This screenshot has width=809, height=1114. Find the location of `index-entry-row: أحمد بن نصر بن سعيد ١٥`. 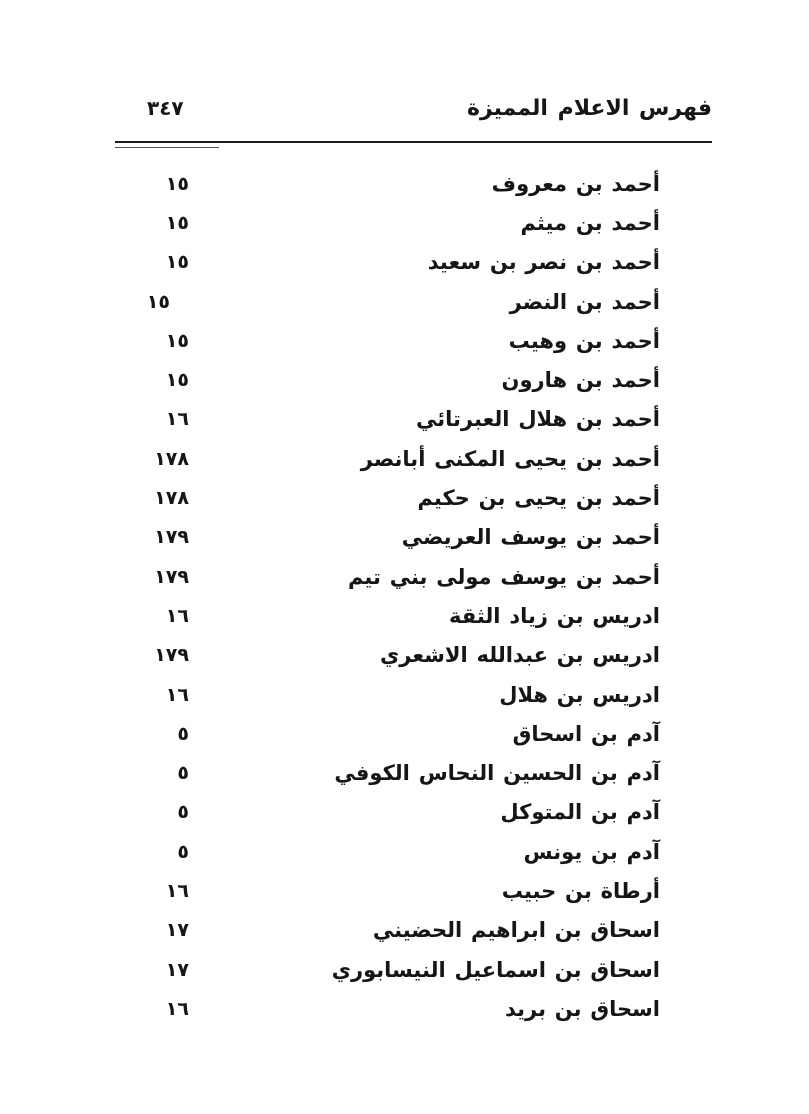

index-entry-row: أحمد بن نصر بن سعيد ١٥ is located at coordinates (392, 262).